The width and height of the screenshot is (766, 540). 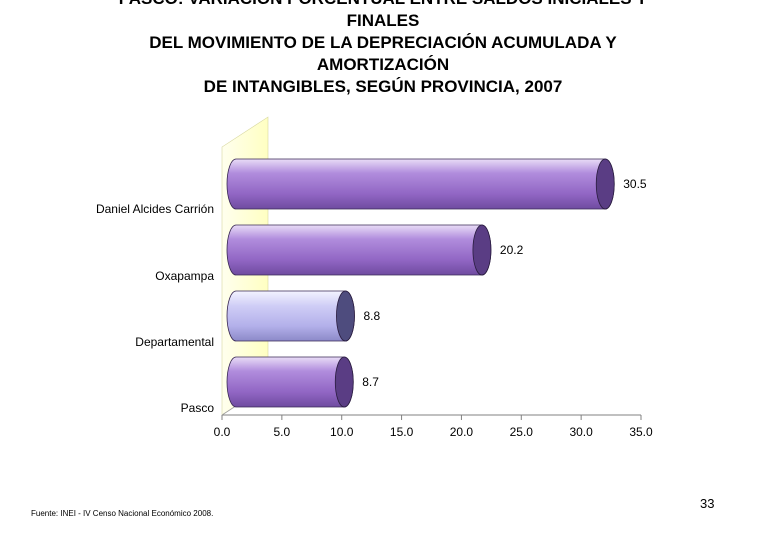 What do you see at coordinates (198, 408) in the screenshot?
I see `category-label: Pasco` at bounding box center [198, 408].